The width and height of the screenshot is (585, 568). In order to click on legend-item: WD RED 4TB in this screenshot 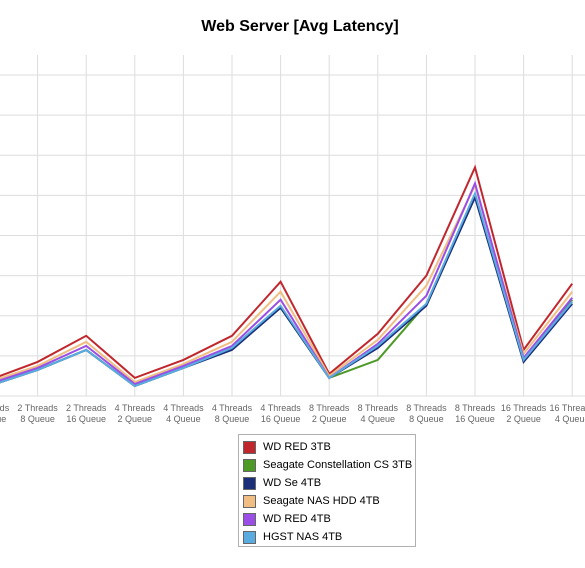, I will do `click(327, 519)`.